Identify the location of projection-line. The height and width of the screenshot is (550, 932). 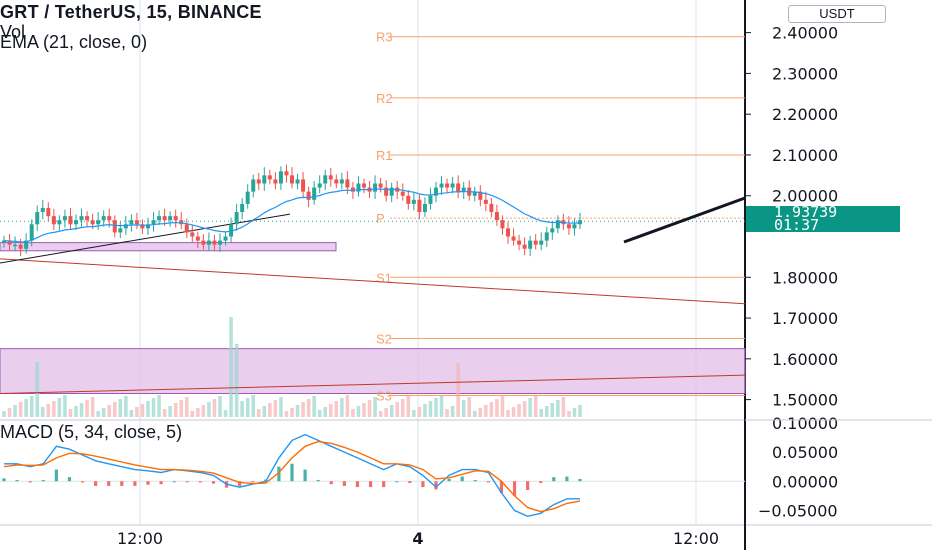
(684, 220).